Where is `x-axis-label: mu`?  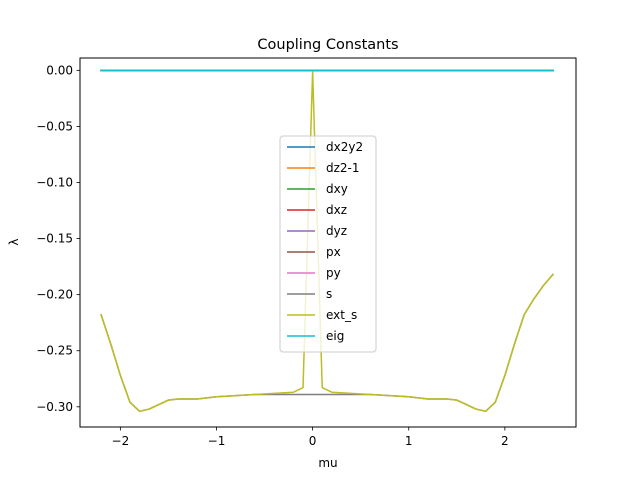
x-axis-label: mu is located at coordinates (327, 463).